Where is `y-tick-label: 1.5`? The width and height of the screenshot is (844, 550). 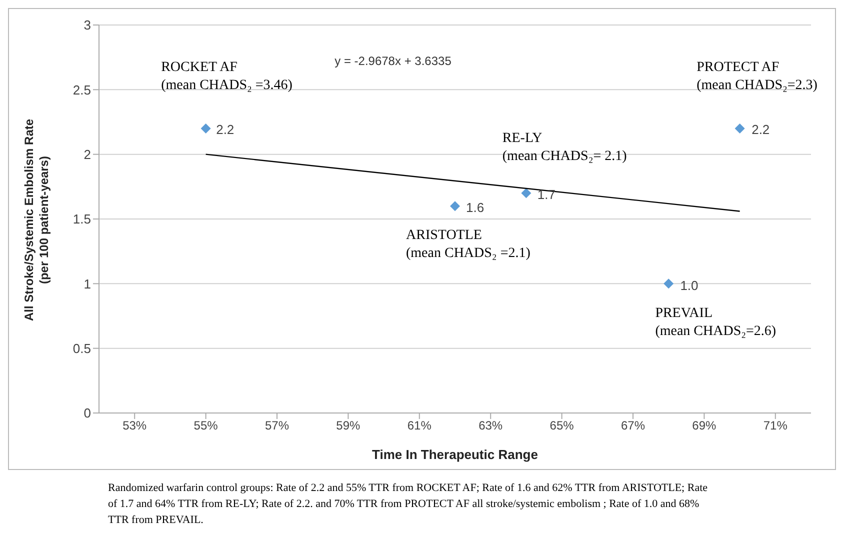
y-tick-label: 1.5 is located at coordinates (81, 219).